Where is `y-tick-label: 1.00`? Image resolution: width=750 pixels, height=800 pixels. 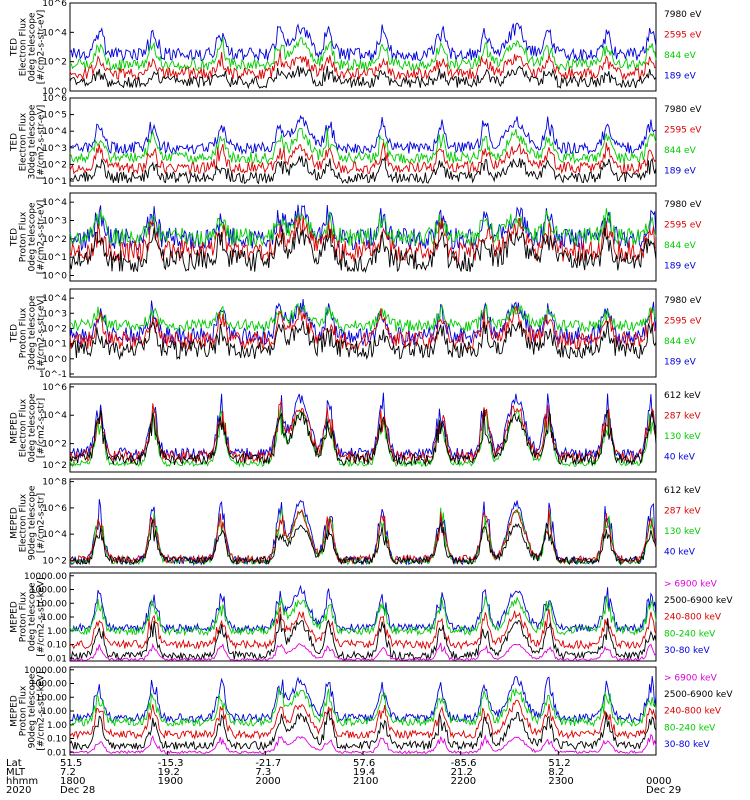 y-tick-label: 1.00 is located at coordinates (57, 632).